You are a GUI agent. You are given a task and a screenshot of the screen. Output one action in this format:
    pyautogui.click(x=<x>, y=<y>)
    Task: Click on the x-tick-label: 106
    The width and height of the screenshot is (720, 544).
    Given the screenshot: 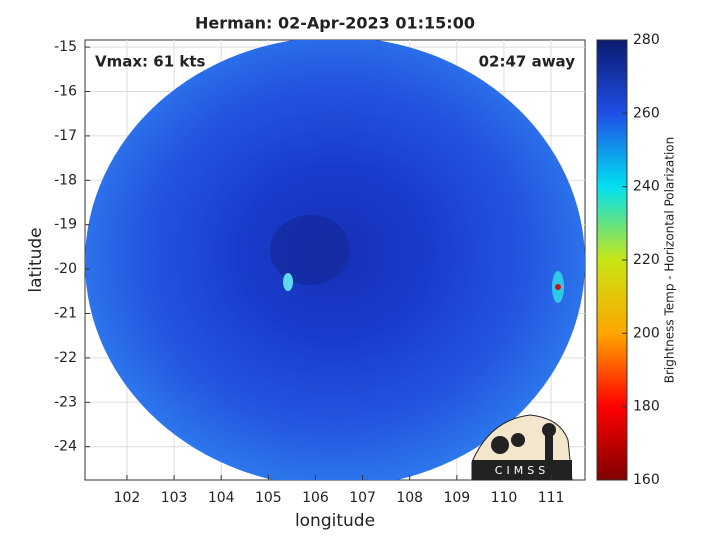 What is the action you would take?
    pyautogui.click(x=315, y=498)
    